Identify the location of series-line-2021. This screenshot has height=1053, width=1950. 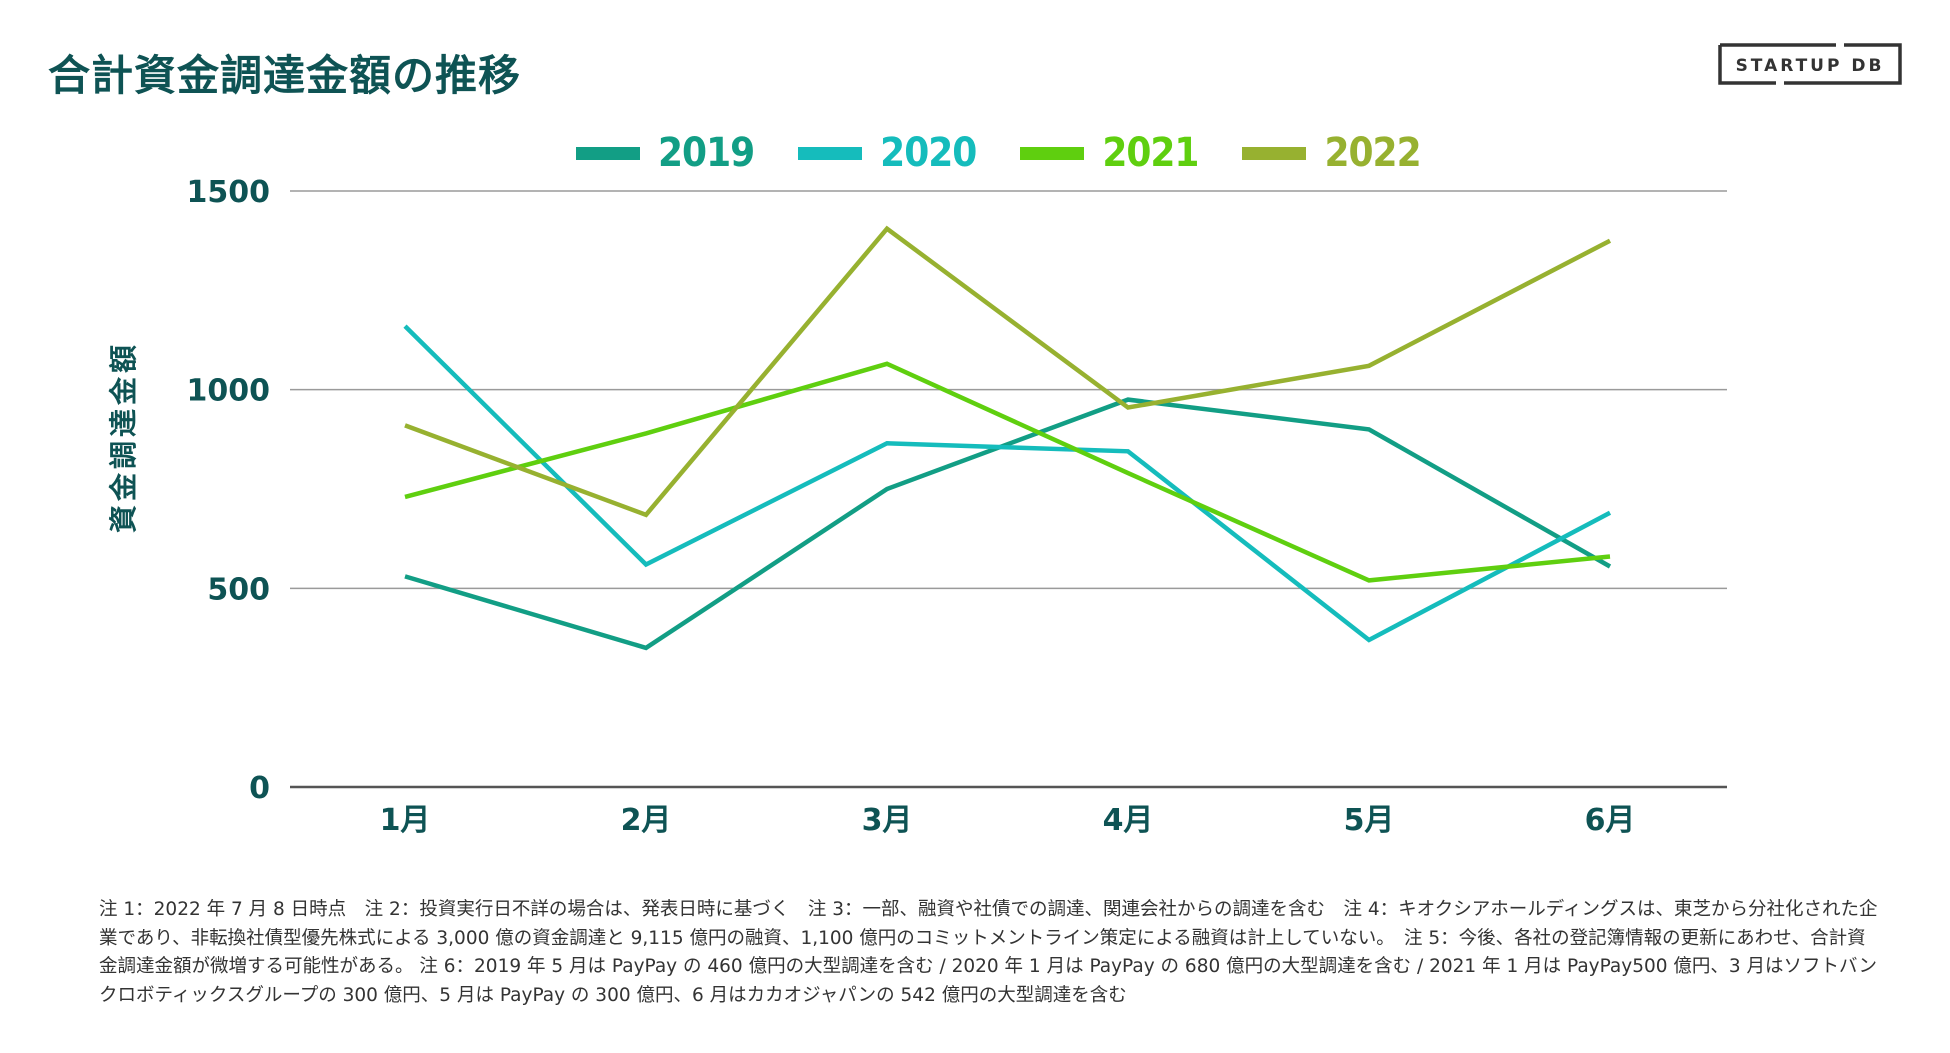
(1007, 472).